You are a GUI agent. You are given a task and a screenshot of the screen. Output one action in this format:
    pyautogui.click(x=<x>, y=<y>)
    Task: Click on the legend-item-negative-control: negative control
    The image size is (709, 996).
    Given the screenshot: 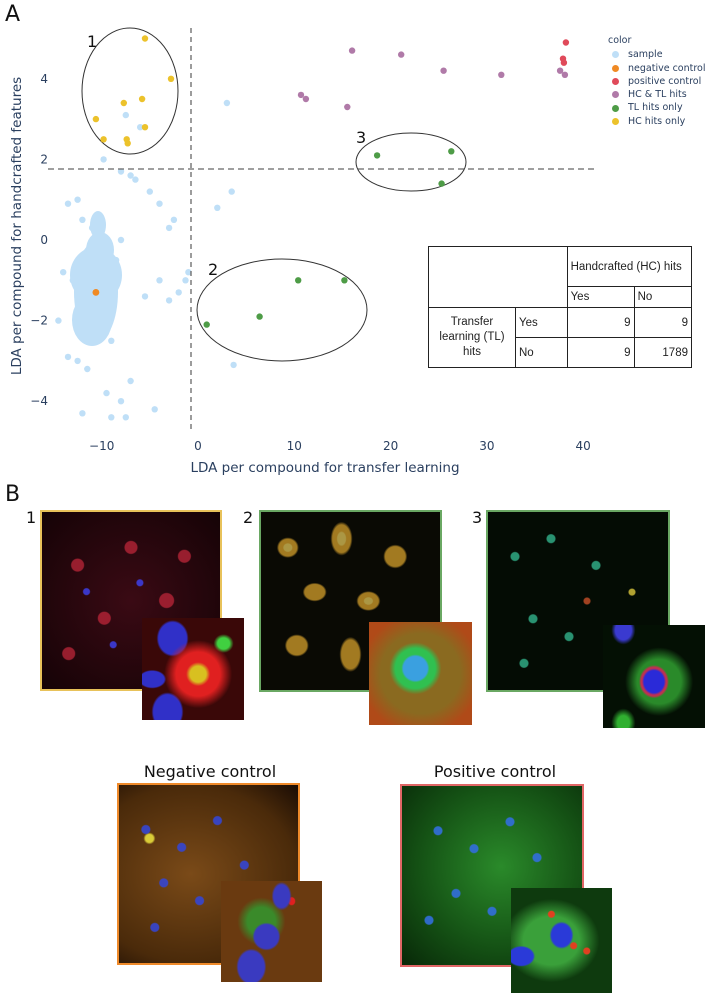 What is the action you would take?
    pyautogui.click(x=657, y=68)
    